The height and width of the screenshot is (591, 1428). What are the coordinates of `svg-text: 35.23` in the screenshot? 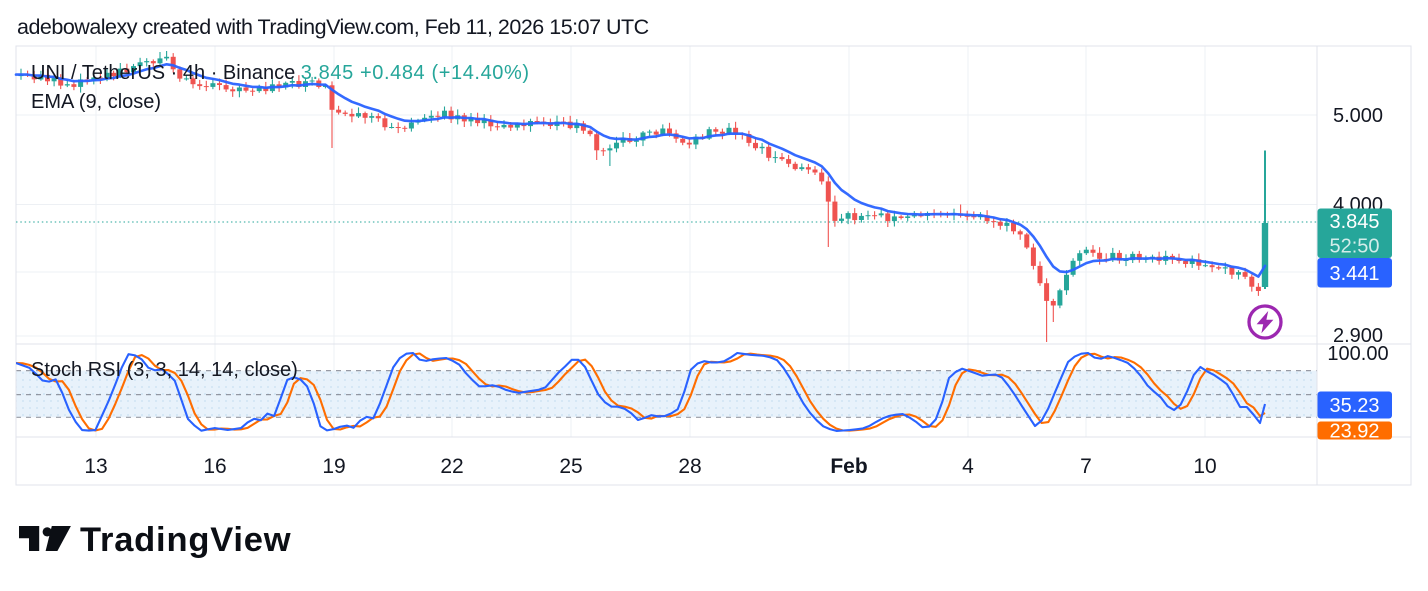 It's located at (1354, 406).